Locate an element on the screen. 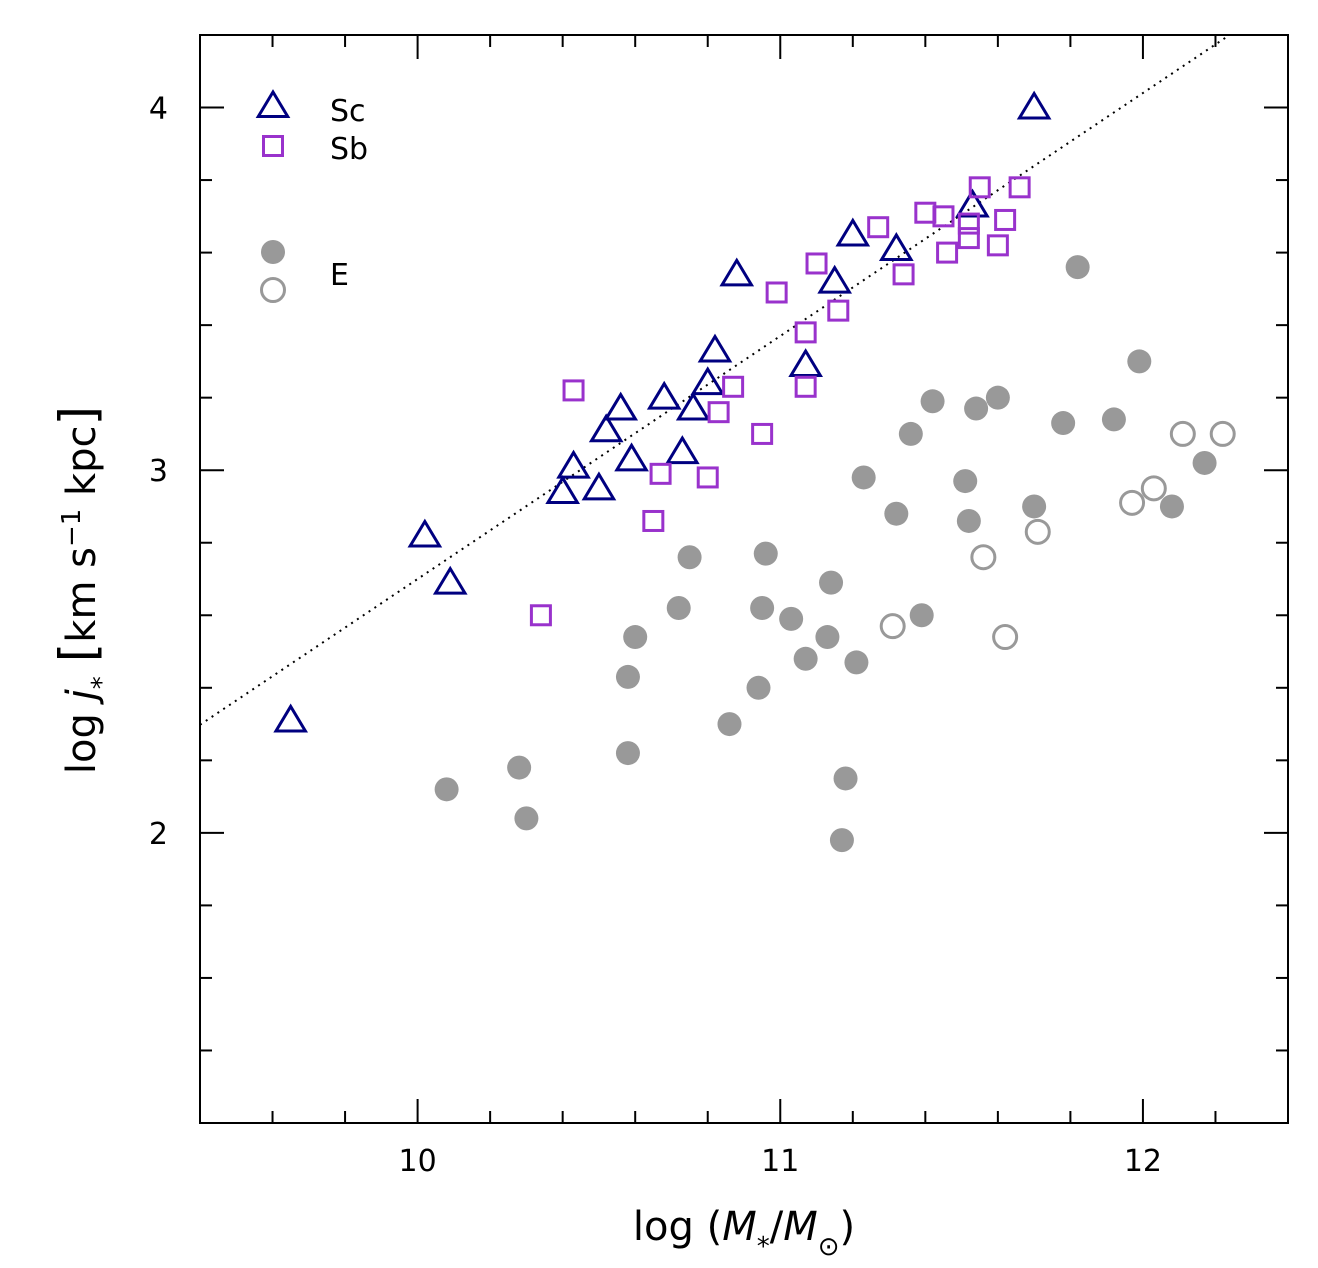  y-tick-label: 2 is located at coordinates (158, 834).